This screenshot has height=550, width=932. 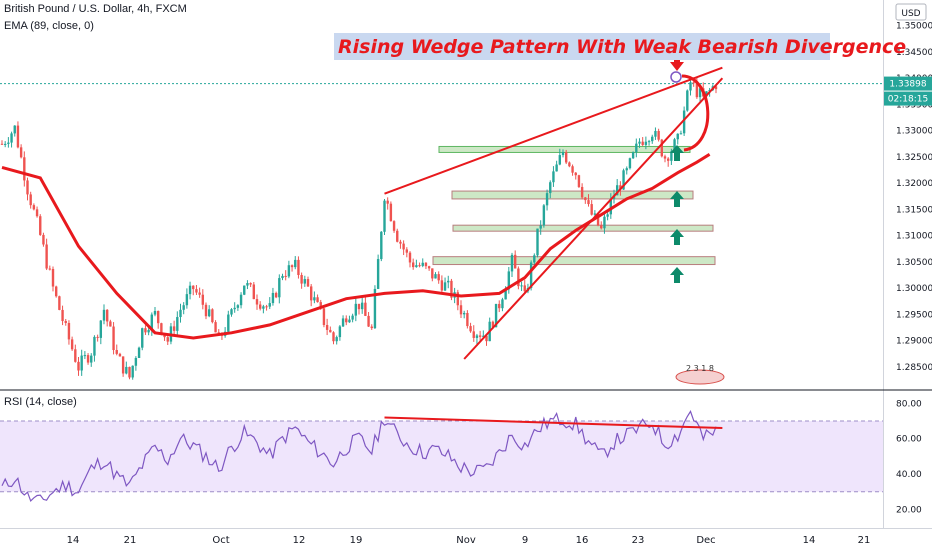 I want to click on currency-box, so click(x=911, y=12).